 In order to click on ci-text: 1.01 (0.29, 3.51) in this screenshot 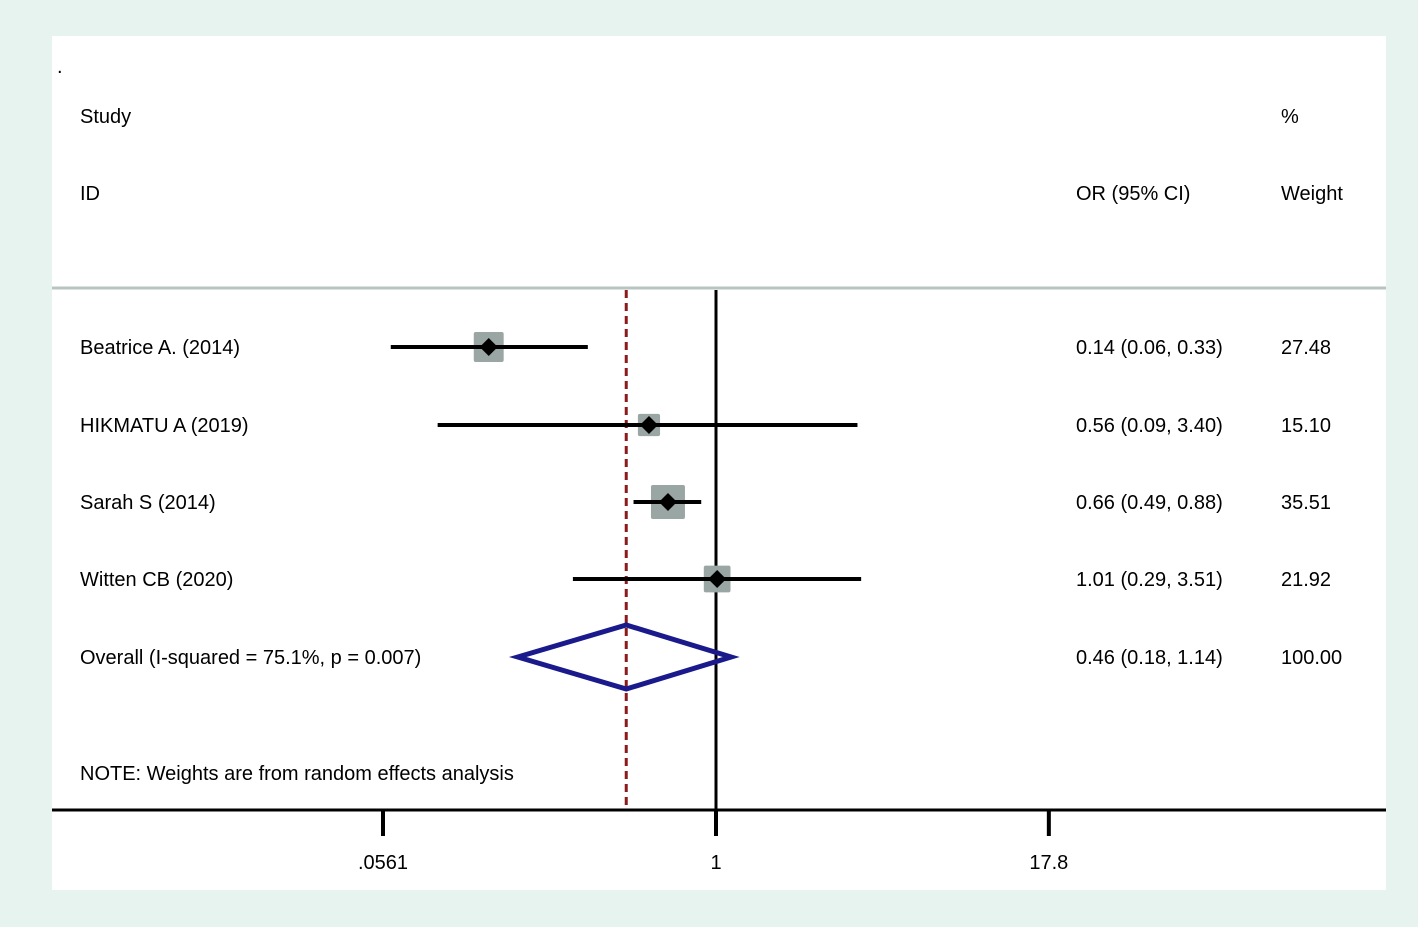, I will do `click(1149, 580)`.